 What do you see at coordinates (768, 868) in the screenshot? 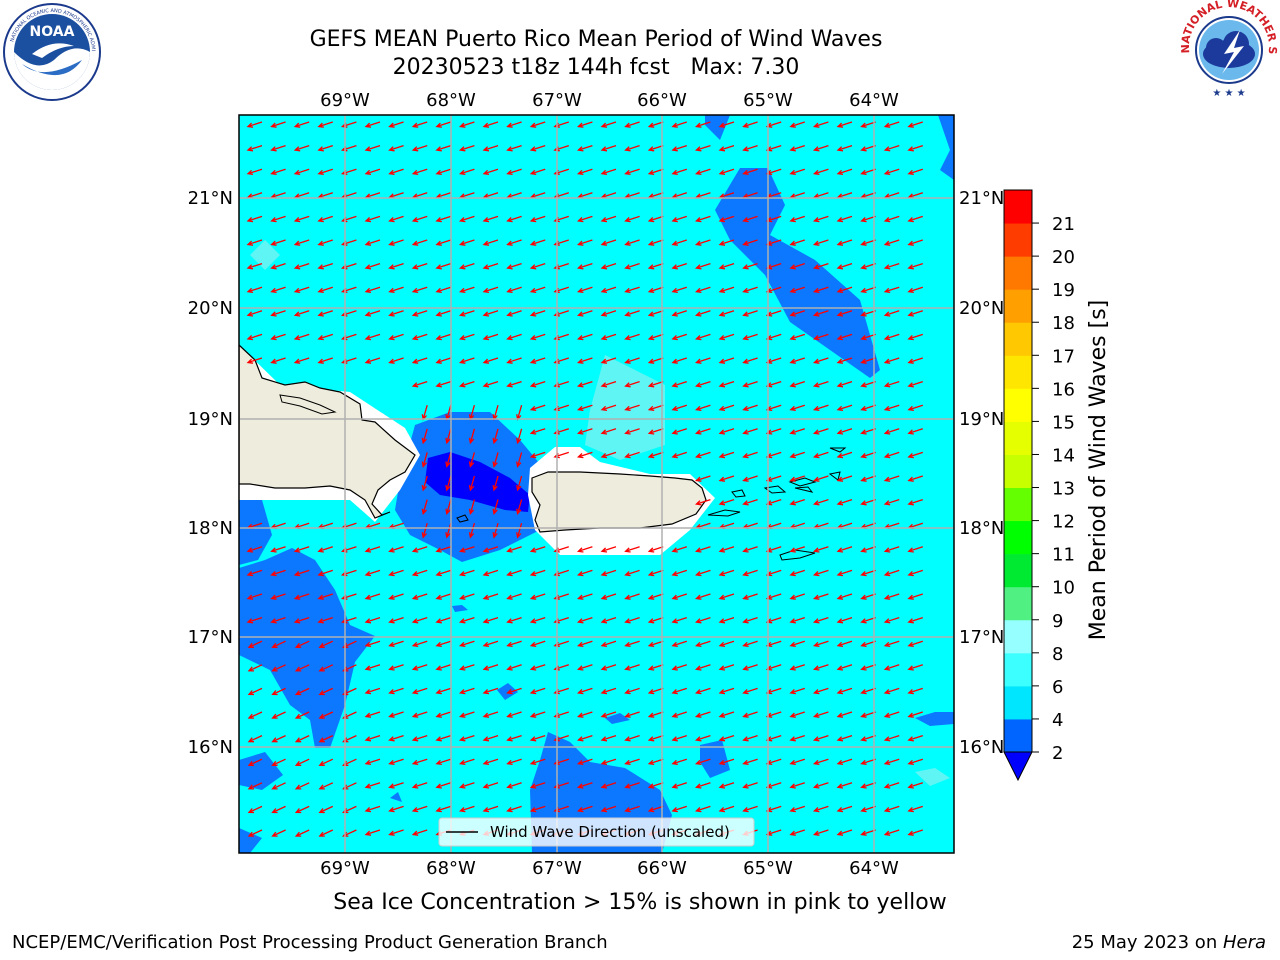
I see `lon-label-bottom: 65°W` at bounding box center [768, 868].